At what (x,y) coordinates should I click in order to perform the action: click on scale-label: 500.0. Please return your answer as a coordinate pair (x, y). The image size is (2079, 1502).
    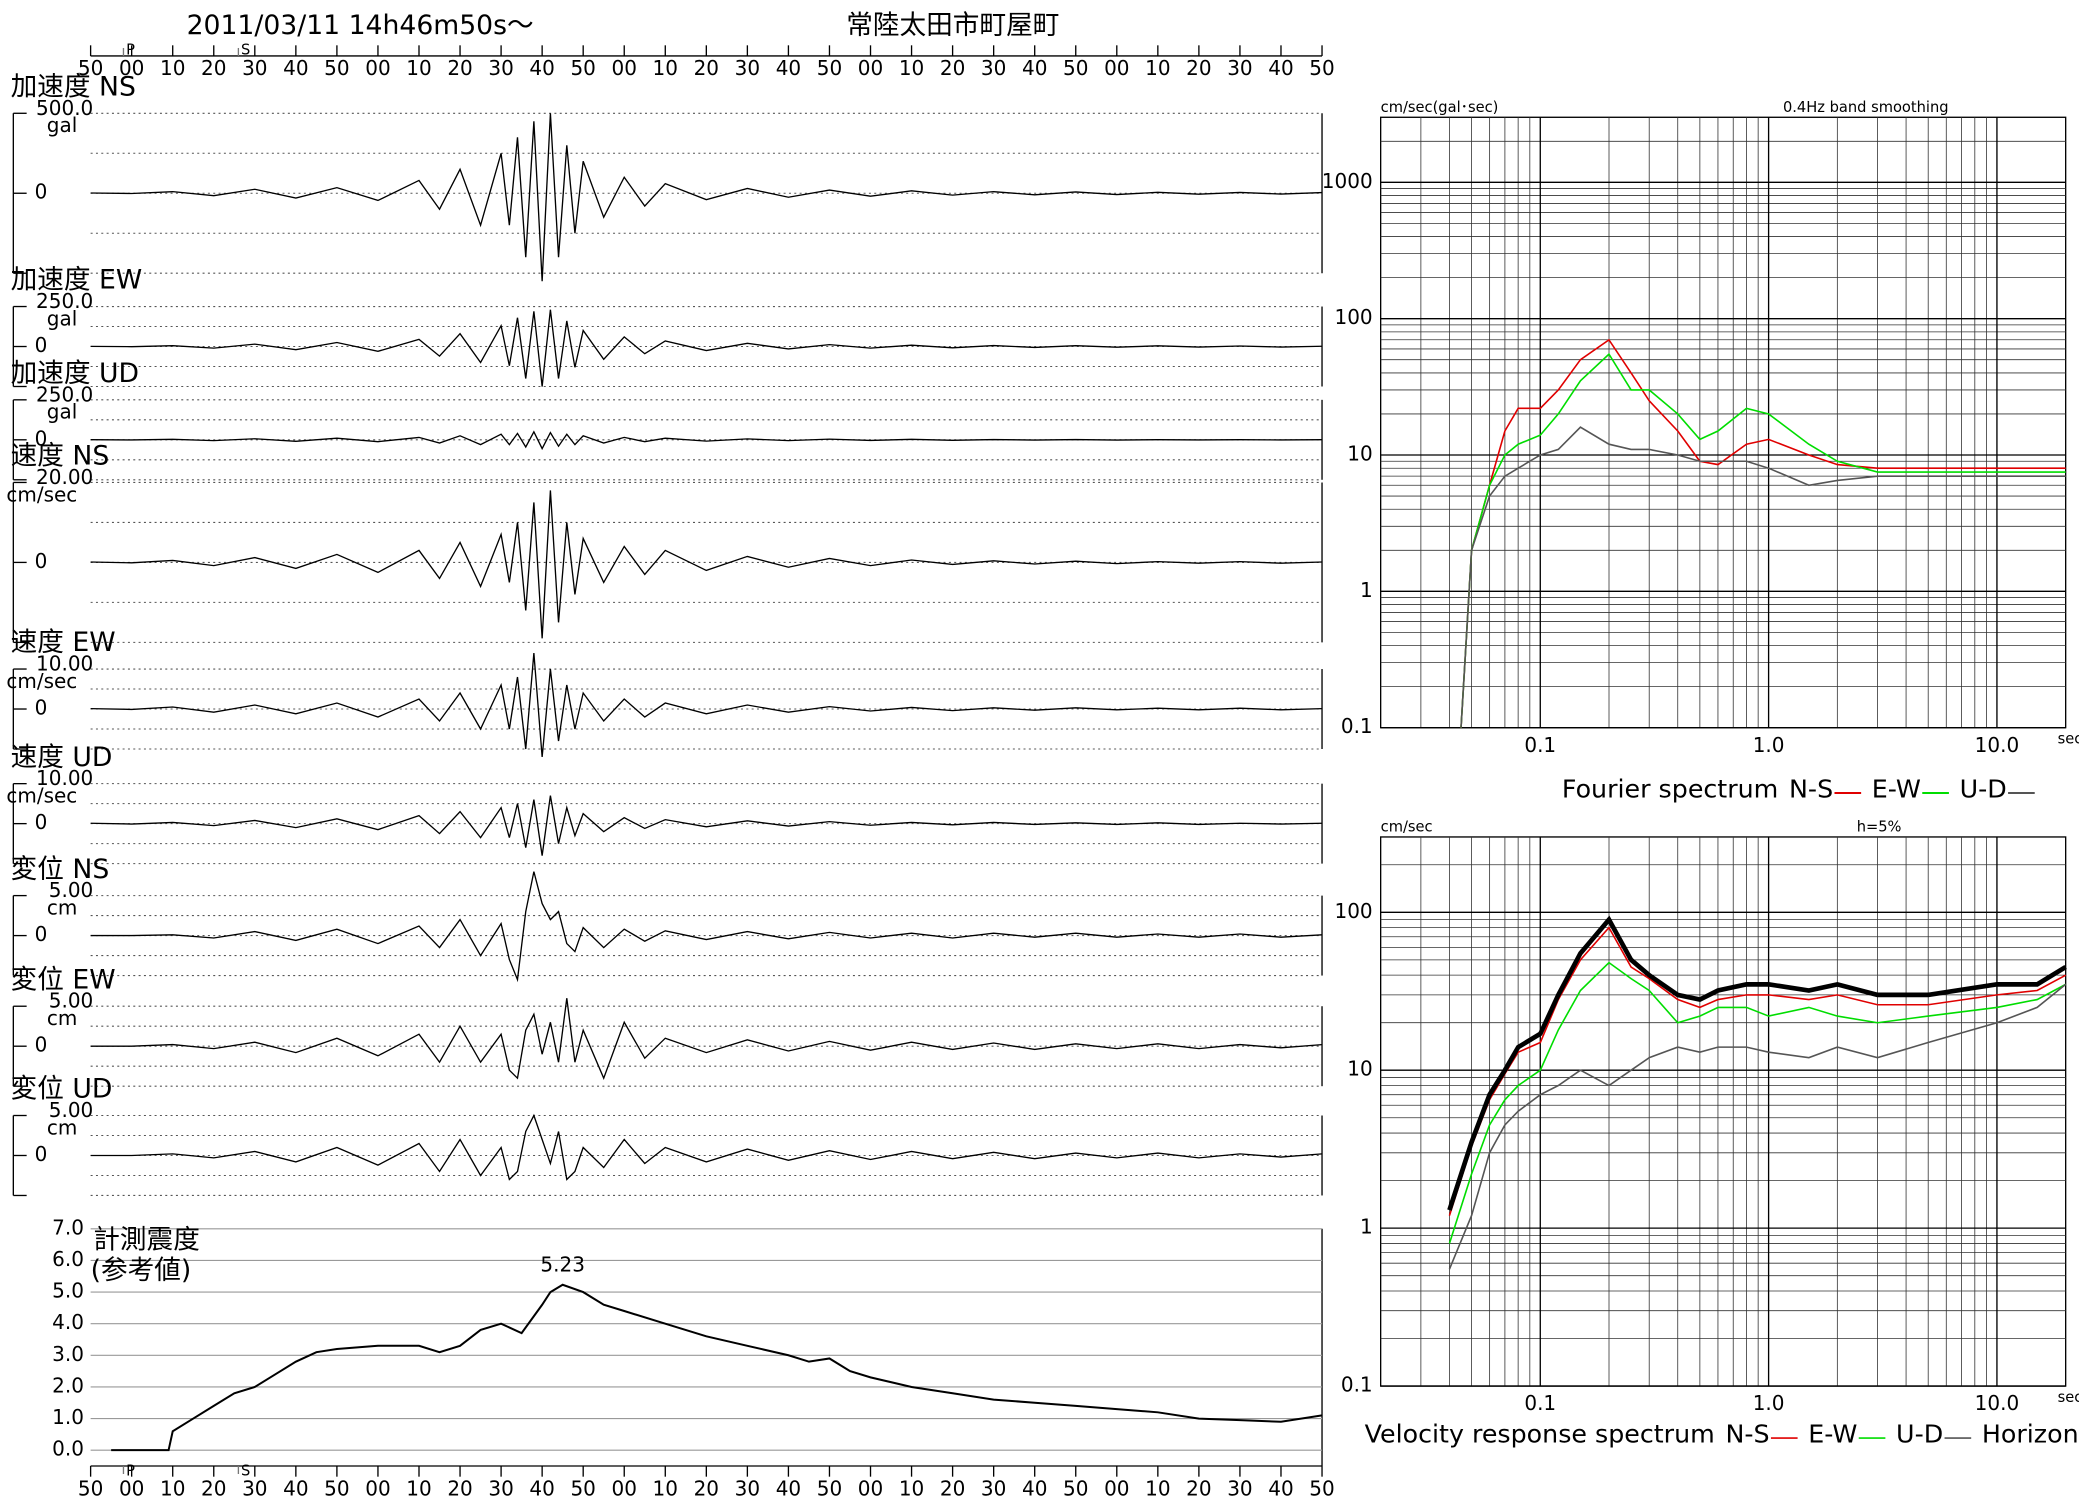
    Looking at the image, I should click on (64, 108).